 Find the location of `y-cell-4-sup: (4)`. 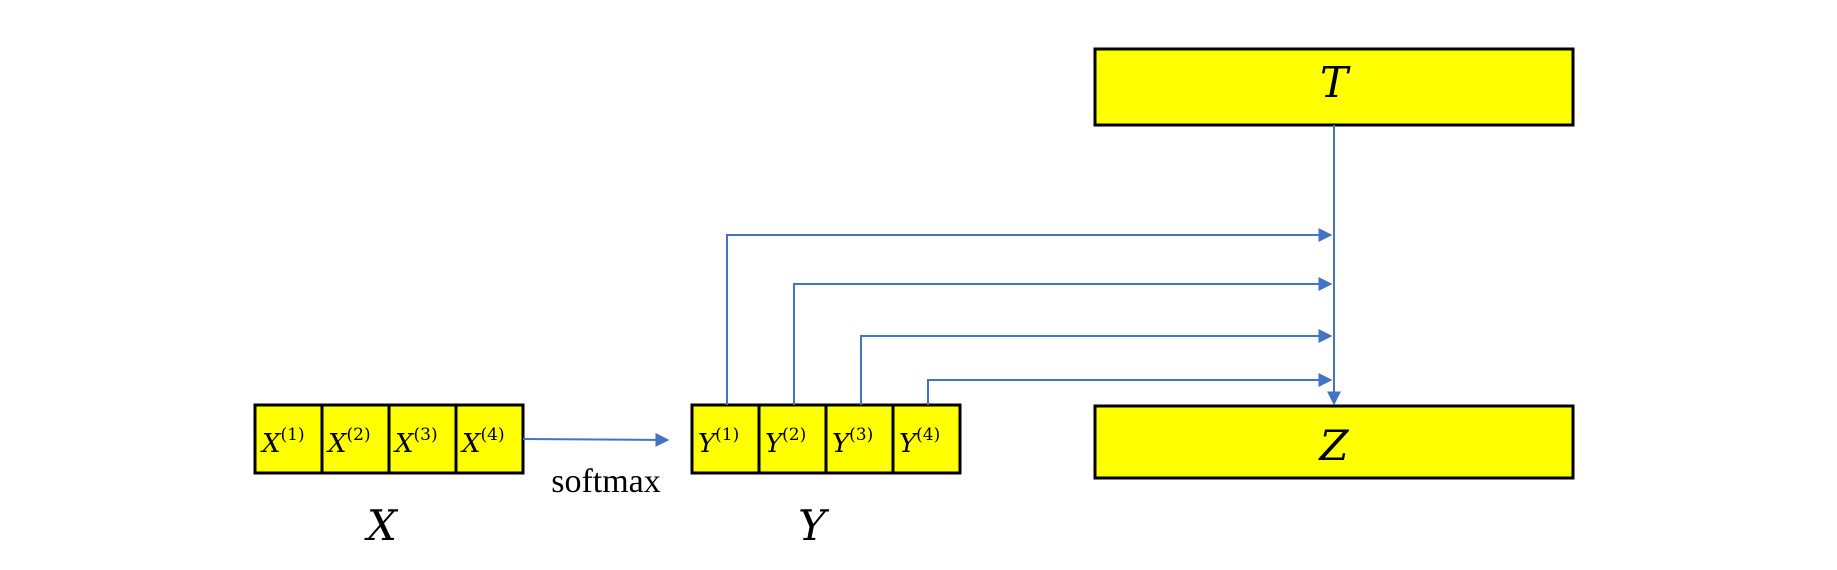

y-cell-4-sup: (4) is located at coordinates (928, 435).